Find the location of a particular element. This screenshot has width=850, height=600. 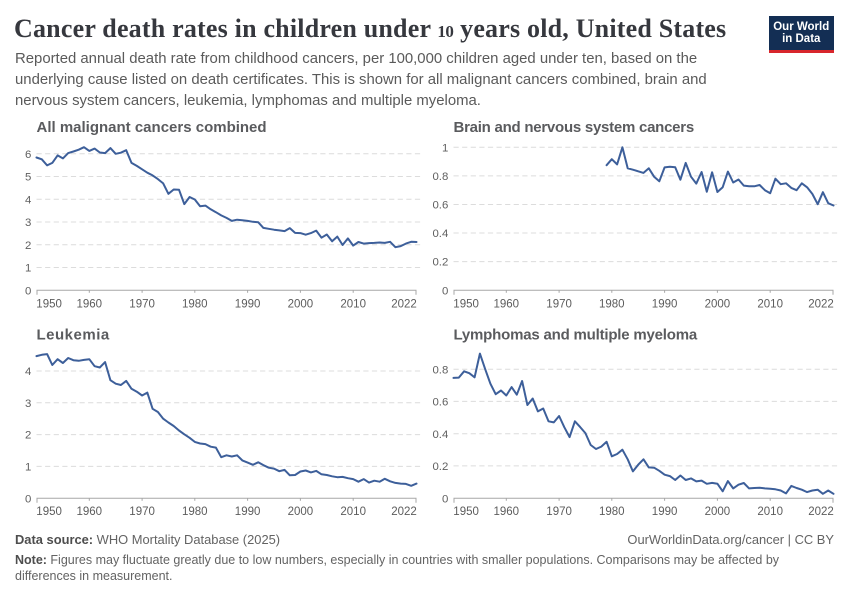

svg-text: Leukemia is located at coordinates (73, 335).